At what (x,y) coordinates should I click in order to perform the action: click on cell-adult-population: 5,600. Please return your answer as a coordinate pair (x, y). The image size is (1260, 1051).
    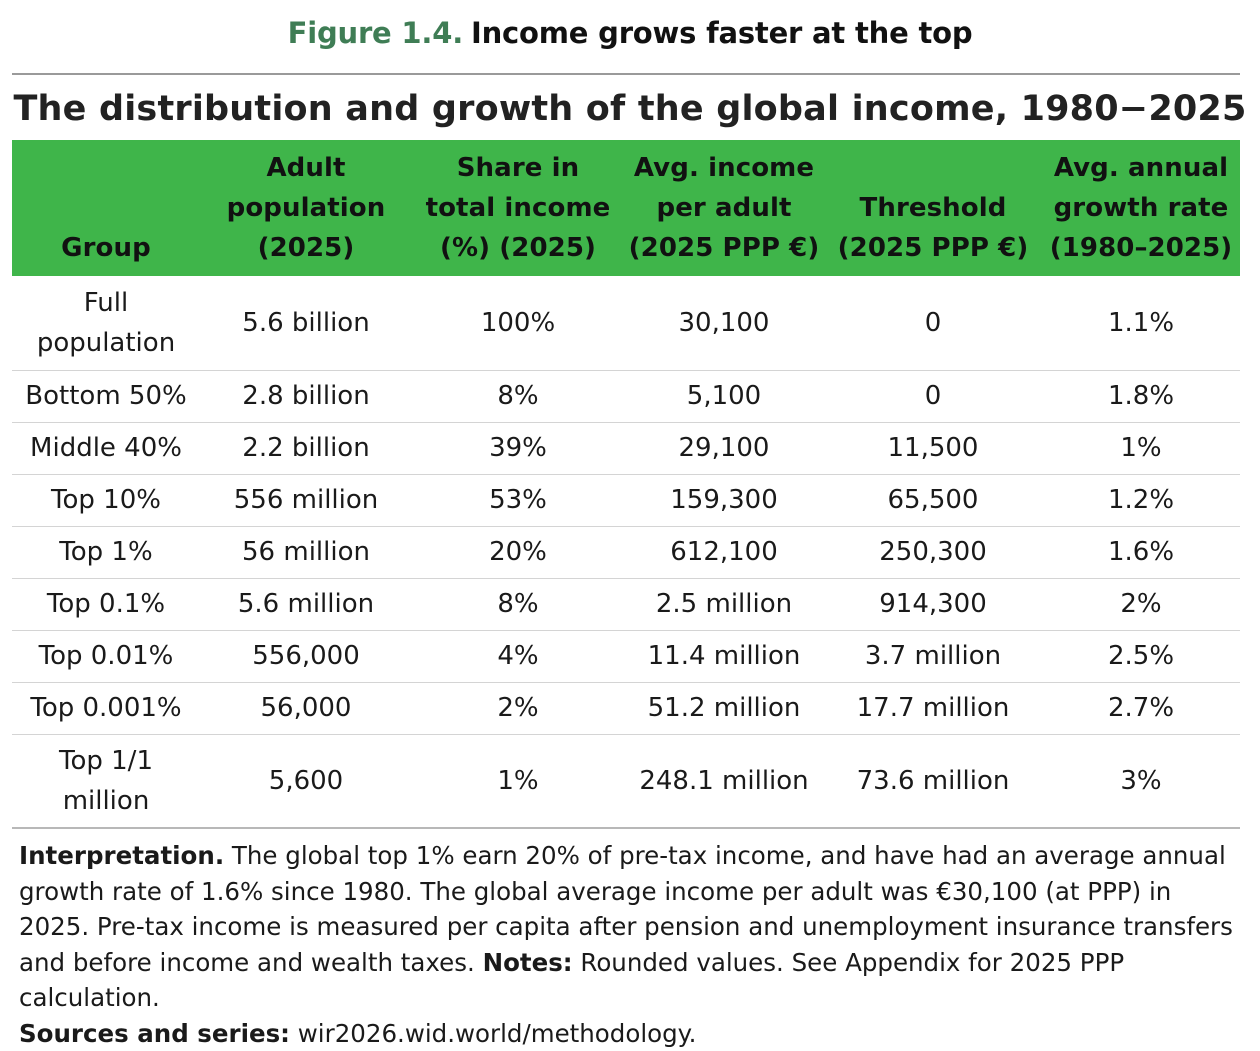
    Looking at the image, I should click on (306, 781).